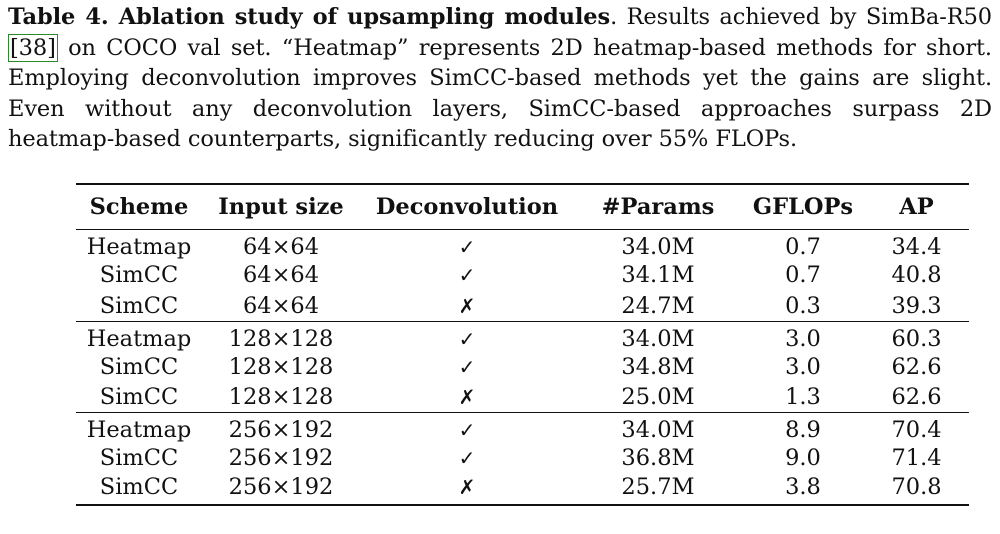 Image resolution: width=1000 pixels, height=534 pixels. What do you see at coordinates (658, 458) in the screenshot?
I see `cell-params: 36.8M` at bounding box center [658, 458].